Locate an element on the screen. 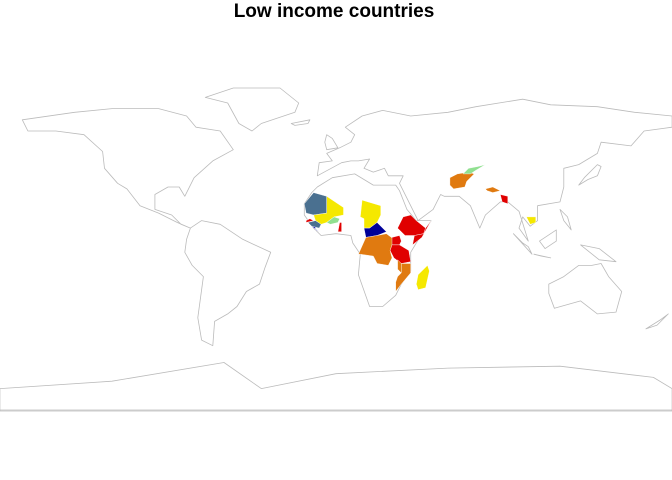 The image size is (672, 480). map-title: Low income countries is located at coordinates (334, 11).